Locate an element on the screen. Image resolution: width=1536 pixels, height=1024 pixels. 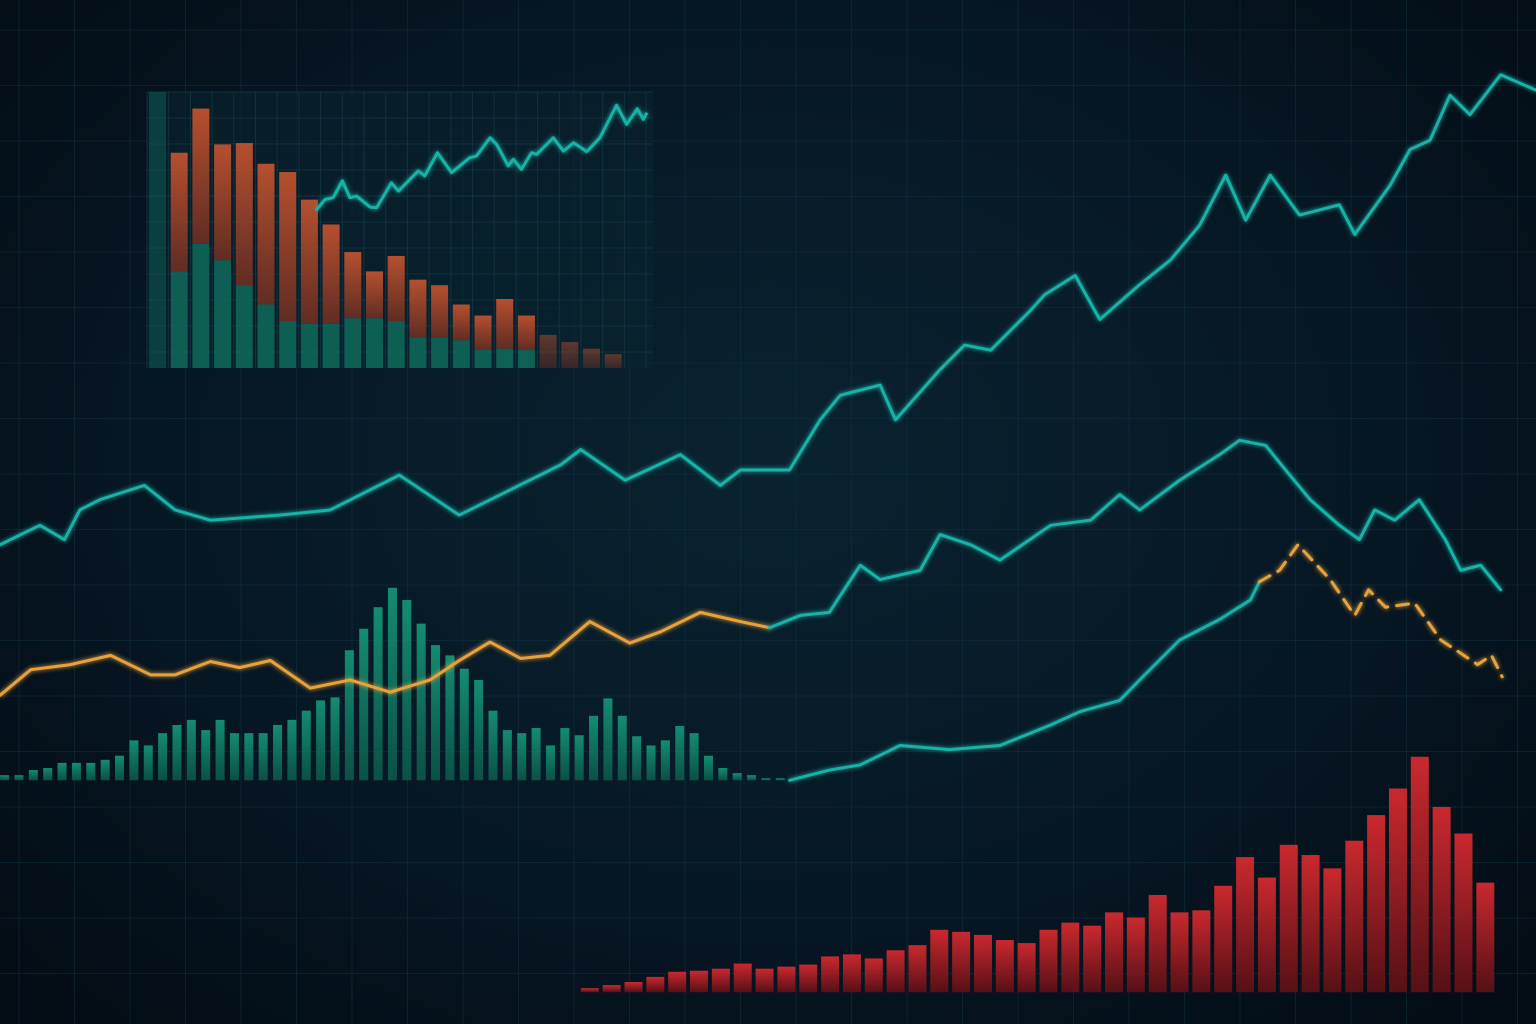
dashed-orange-line-series is located at coordinates (1381, 611).